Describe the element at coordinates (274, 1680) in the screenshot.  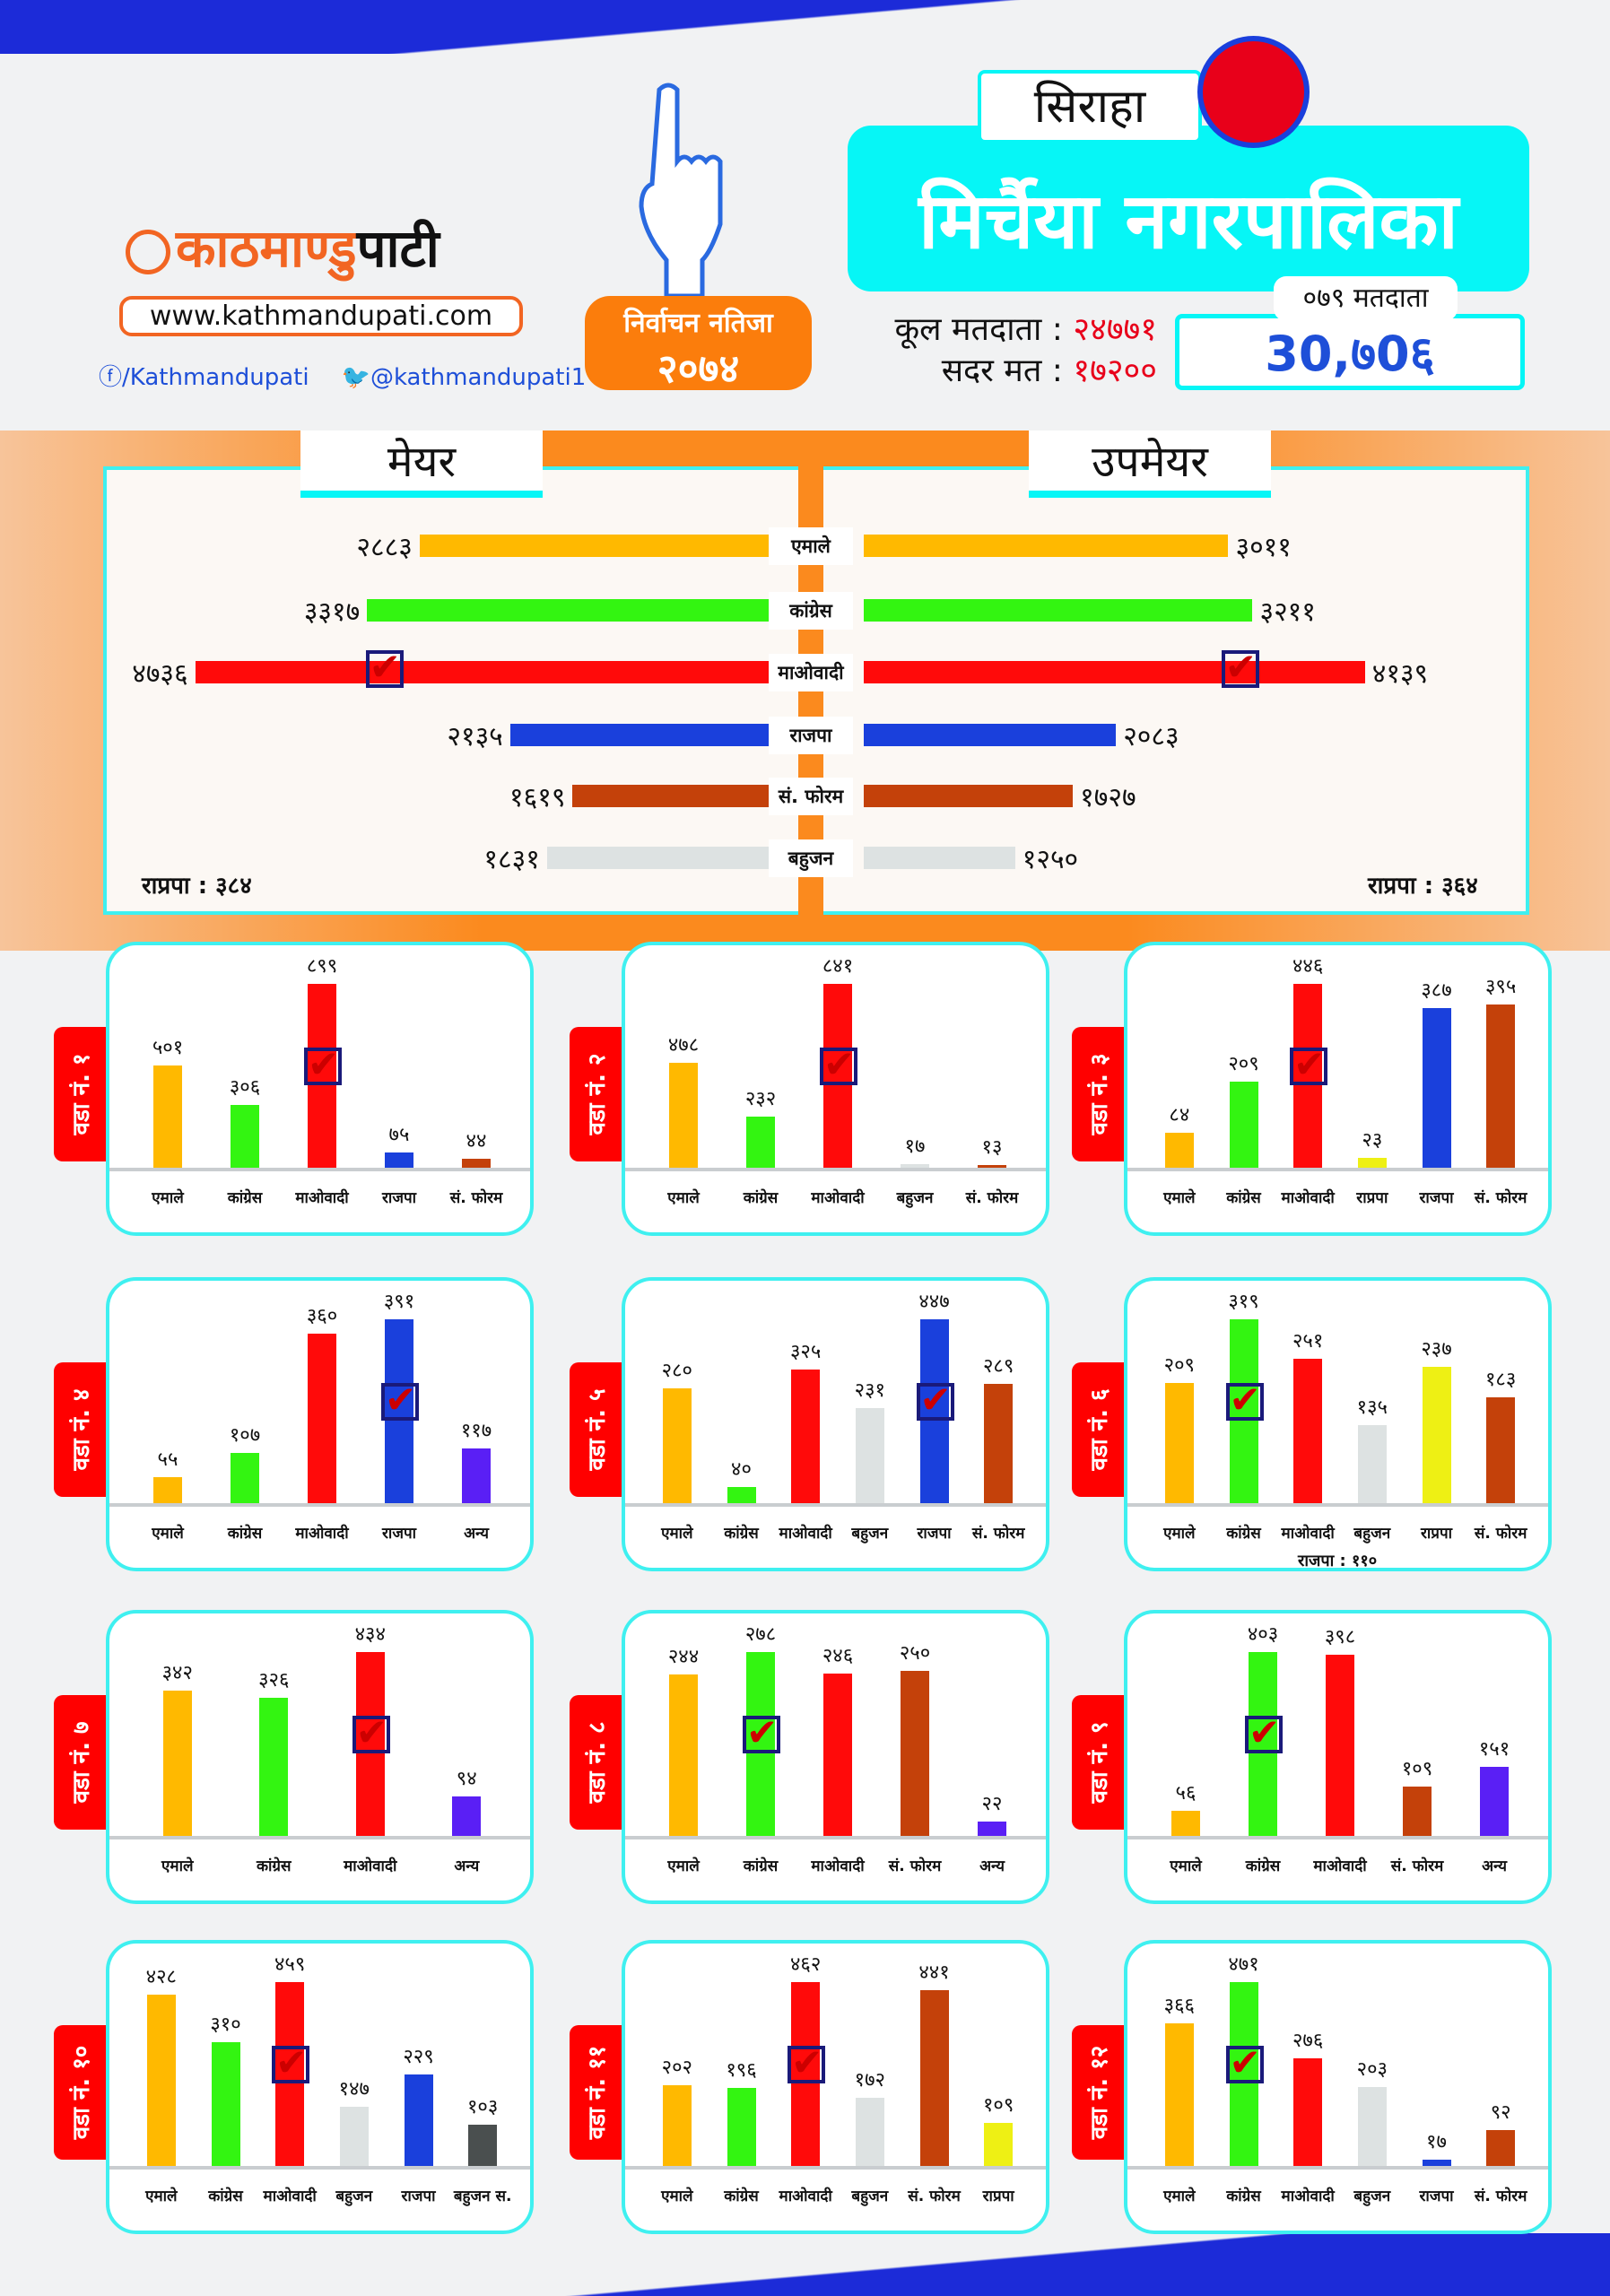
I see `bar-value-label: ३२६` at that location.